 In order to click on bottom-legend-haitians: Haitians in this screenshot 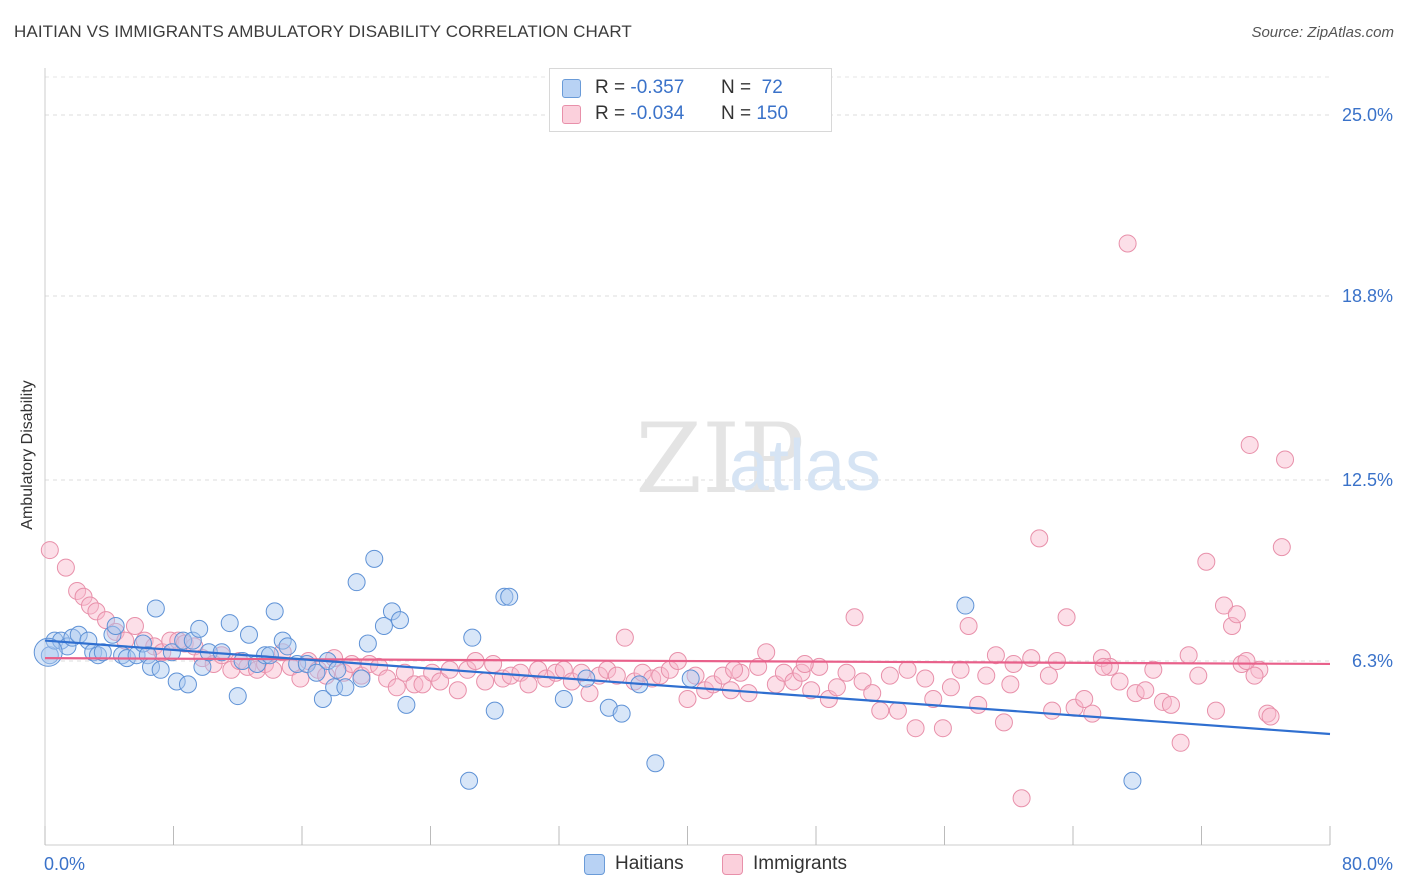, I will do `click(634, 864)`.